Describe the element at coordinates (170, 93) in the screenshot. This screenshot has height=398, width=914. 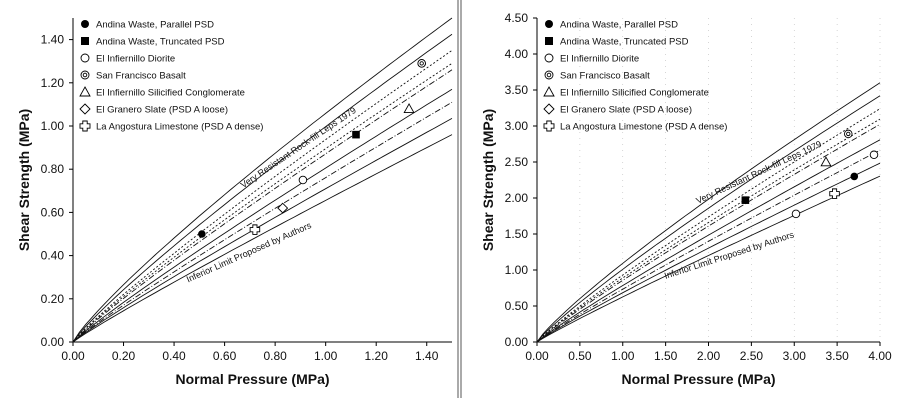
I see `legend-label: El Infiernillo Silicified Conglomerate` at that location.